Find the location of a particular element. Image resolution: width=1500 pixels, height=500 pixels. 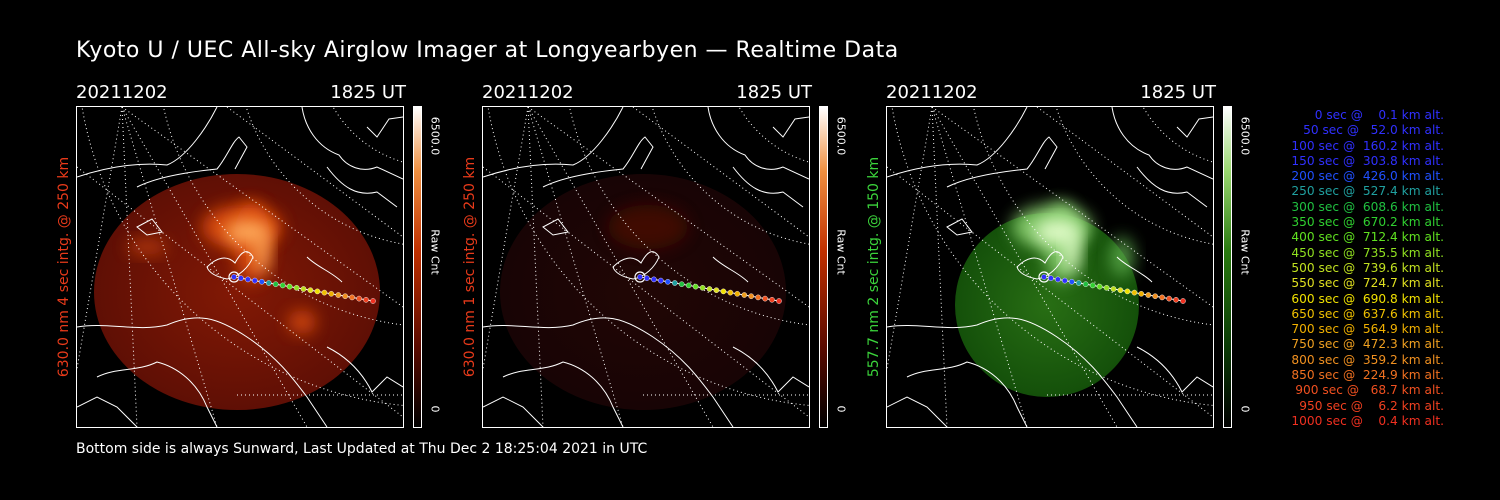

legend-entry: 300 sec @ 608.6 km alt. is located at coordinates (1367, 206).